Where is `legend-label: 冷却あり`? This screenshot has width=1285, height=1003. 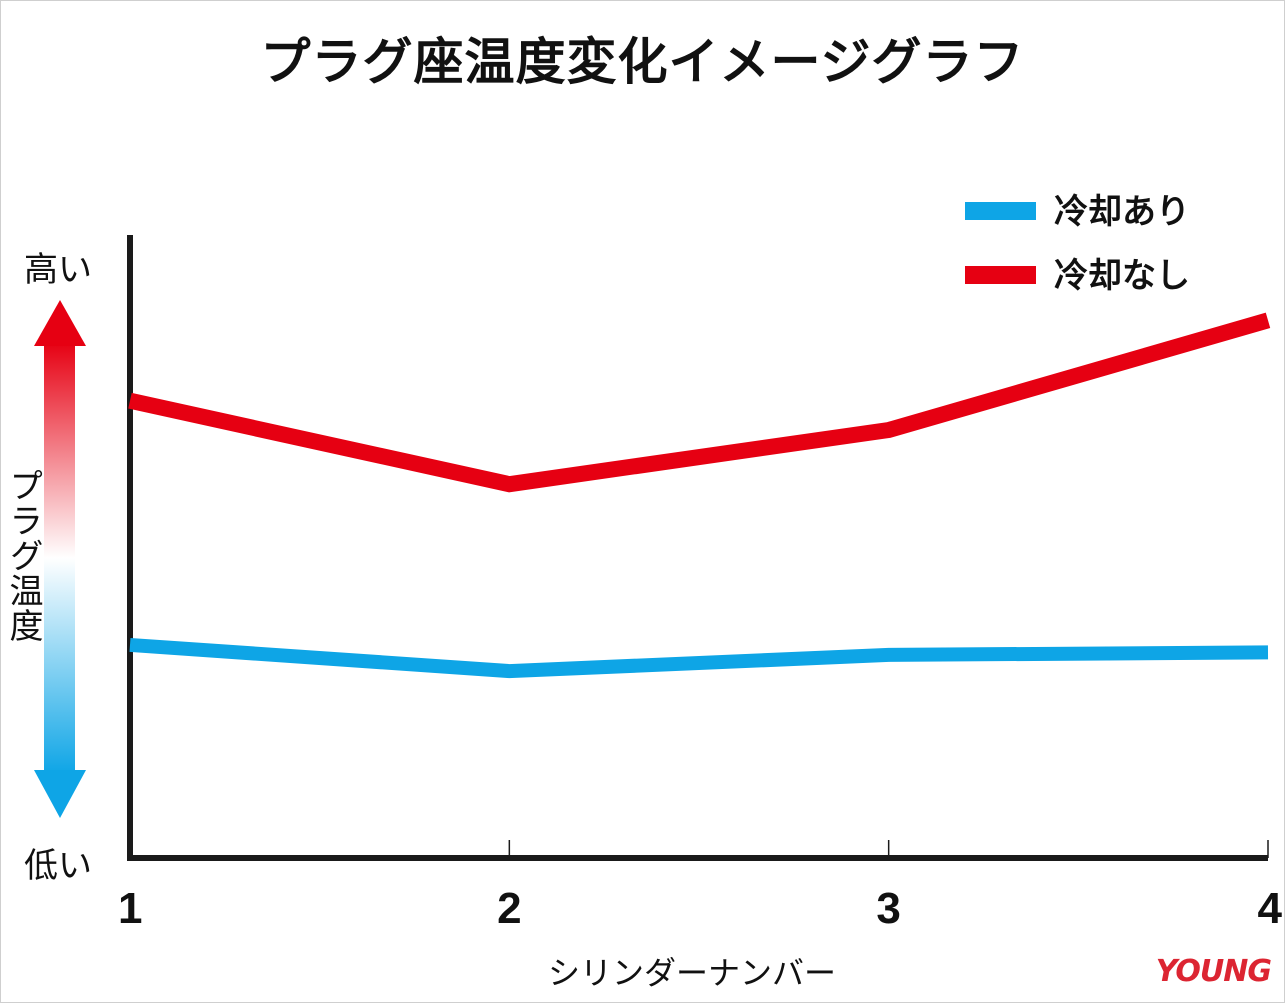
legend-label: 冷却あり is located at coordinates (1122, 212).